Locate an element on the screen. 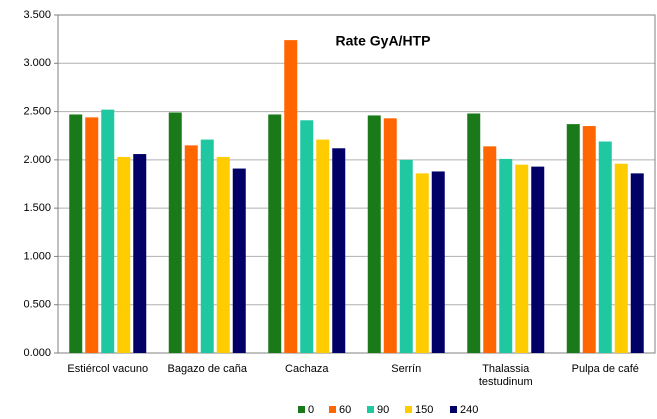 This screenshot has width=657, height=419. y-tick-label: 0.500 is located at coordinates (37, 305).